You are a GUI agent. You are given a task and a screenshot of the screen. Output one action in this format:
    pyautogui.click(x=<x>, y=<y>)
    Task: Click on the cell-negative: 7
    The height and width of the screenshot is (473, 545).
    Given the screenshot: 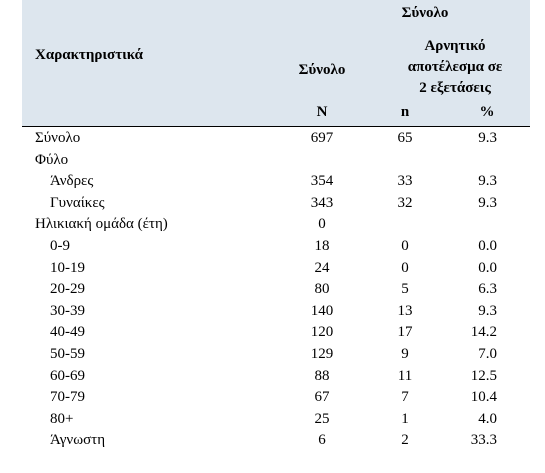 What is the action you would take?
    pyautogui.click(x=405, y=397)
    